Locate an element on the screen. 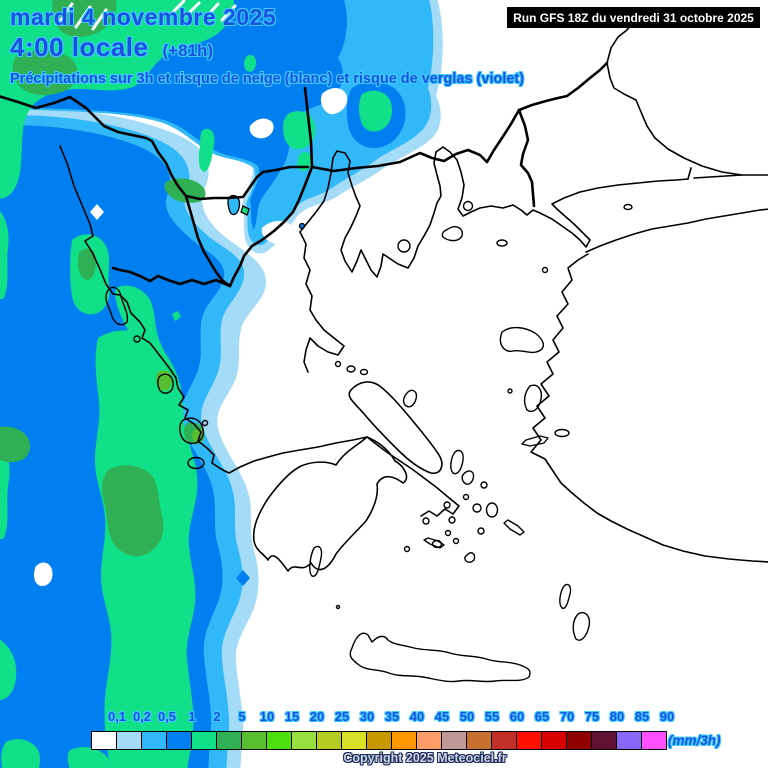 Image resolution: width=768 pixels, height=768 pixels. legend-label: 20 is located at coordinates (317, 716).